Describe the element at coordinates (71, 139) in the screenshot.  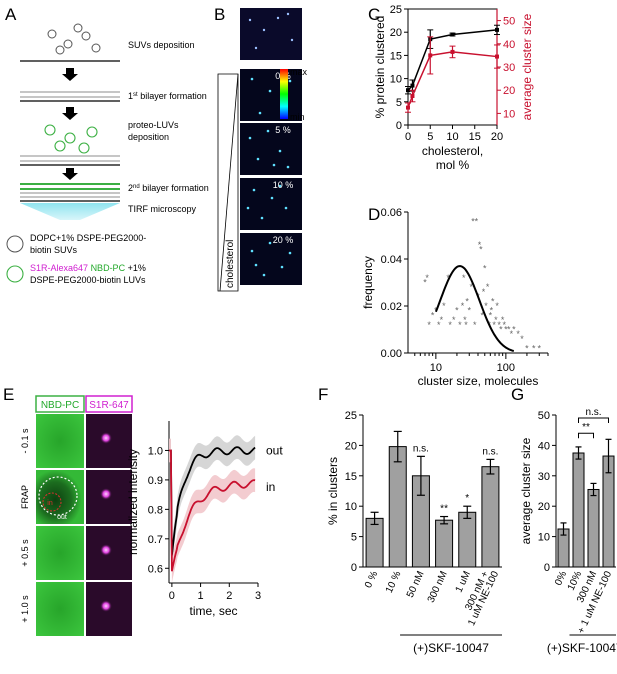
I see `luv-icons` at that location.